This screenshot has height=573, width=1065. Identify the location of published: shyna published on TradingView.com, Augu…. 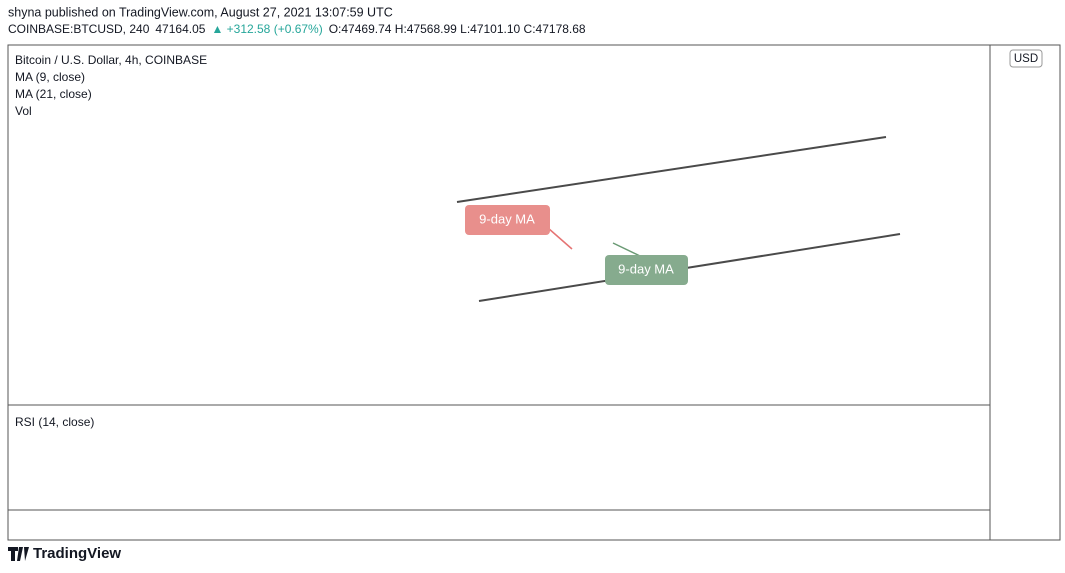
(200, 12).